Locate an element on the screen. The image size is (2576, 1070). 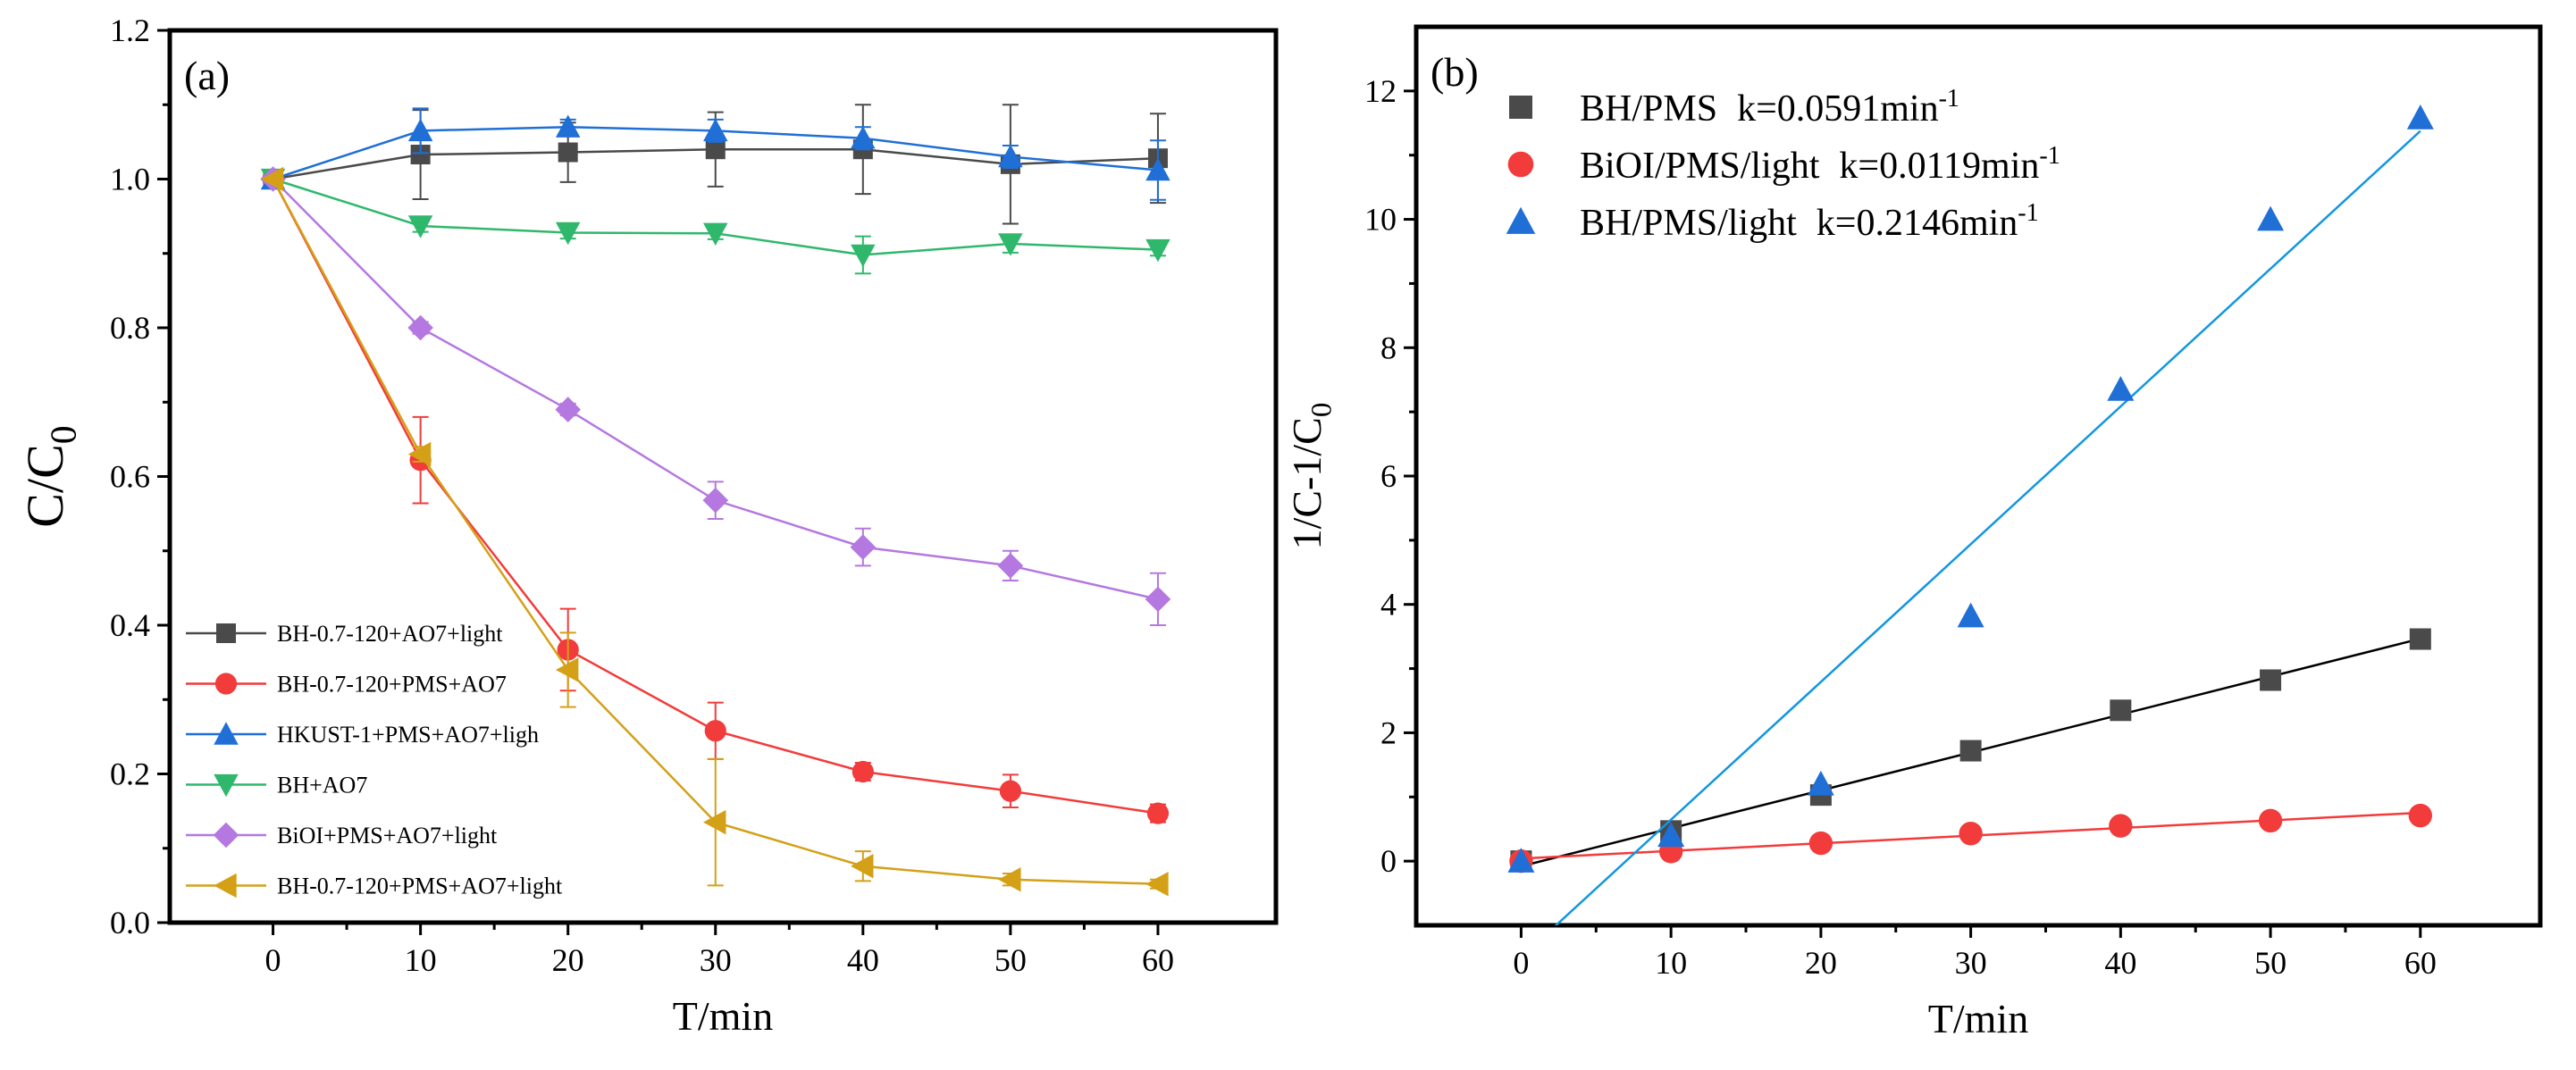
y-tick-label: 0.0 is located at coordinates (130, 923).